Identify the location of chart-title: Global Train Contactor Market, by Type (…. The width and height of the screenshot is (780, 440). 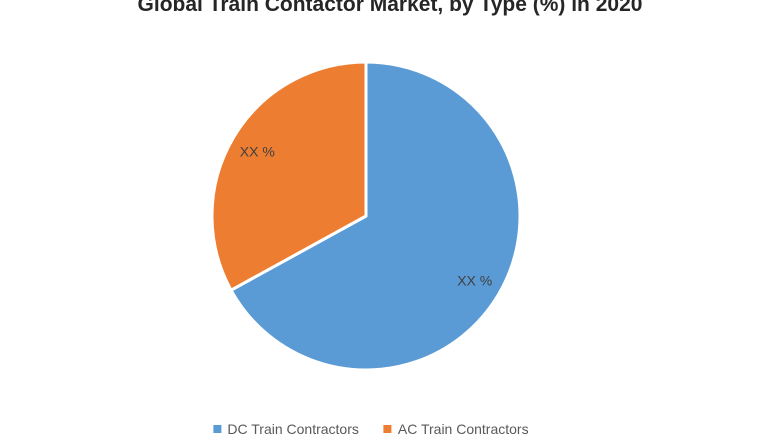
(390, 8).